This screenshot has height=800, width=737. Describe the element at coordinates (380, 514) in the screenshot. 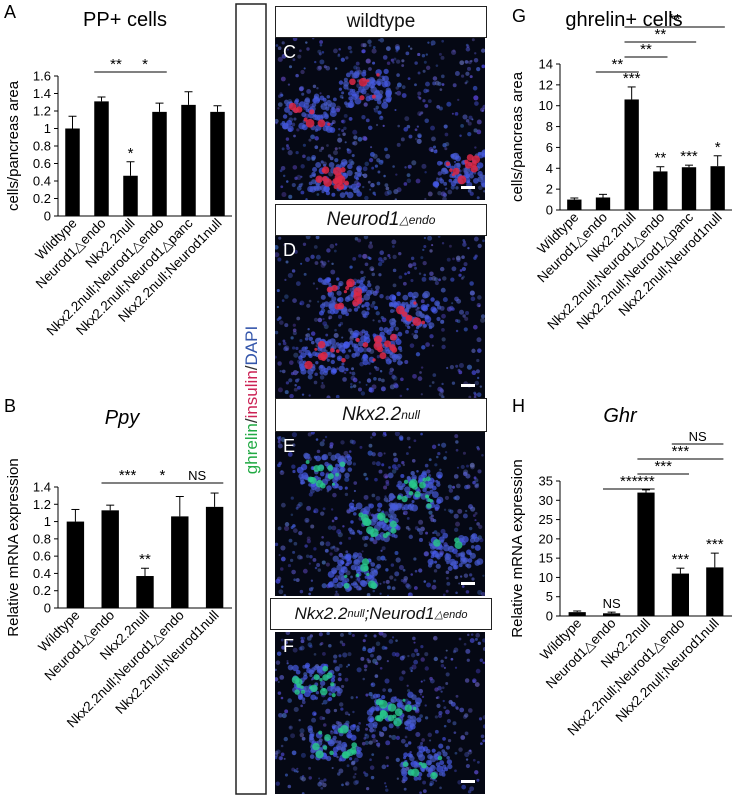

I see `micrograph-e: E` at that location.